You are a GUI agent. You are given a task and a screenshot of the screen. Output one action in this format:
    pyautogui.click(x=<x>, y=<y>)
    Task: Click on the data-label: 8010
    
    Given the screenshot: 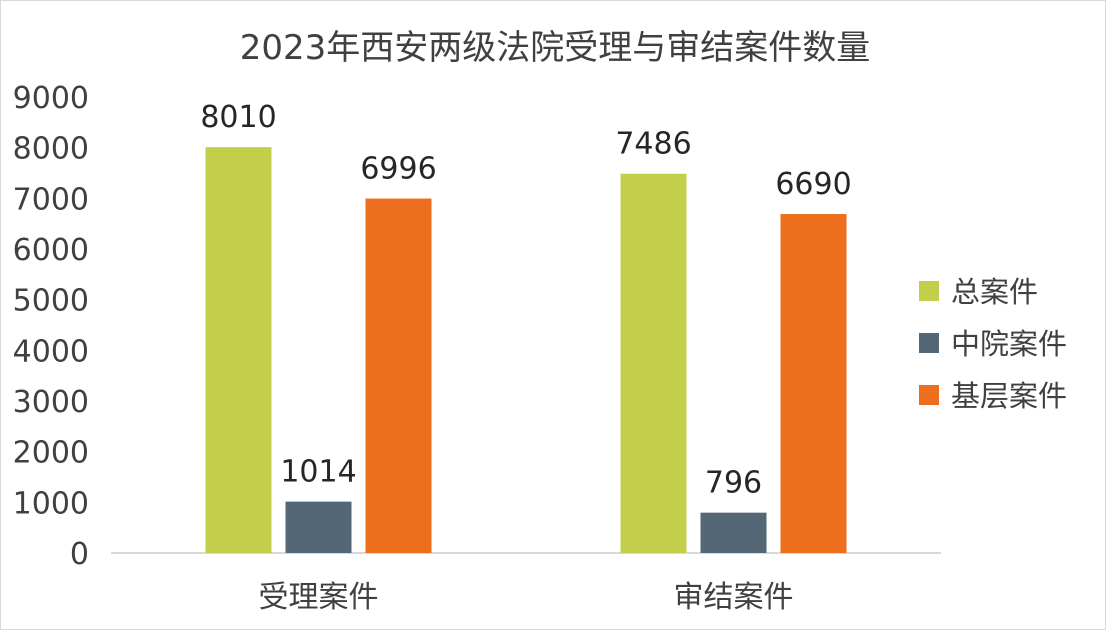 What is the action you would take?
    pyautogui.click(x=238, y=117)
    